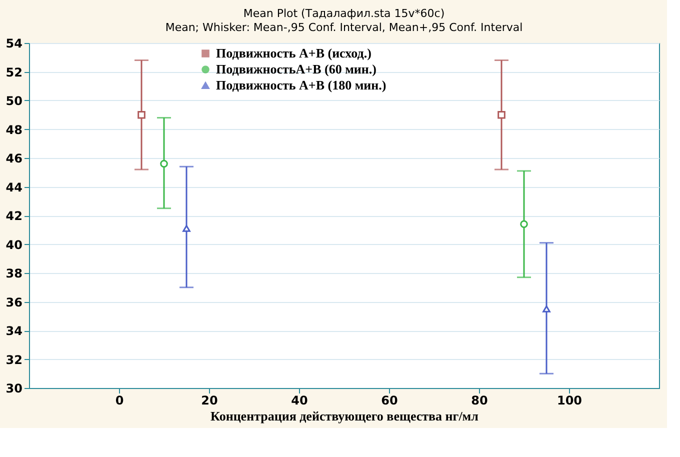 Image resolution: width=680 pixels, height=457 pixels. Describe the element at coordinates (344, 27) in the screenshot. I see `chart-subtitle: Mean; Whisker: Mean-,95 Conf. Interval, Mean+,95 Conf. Interval` at that location.